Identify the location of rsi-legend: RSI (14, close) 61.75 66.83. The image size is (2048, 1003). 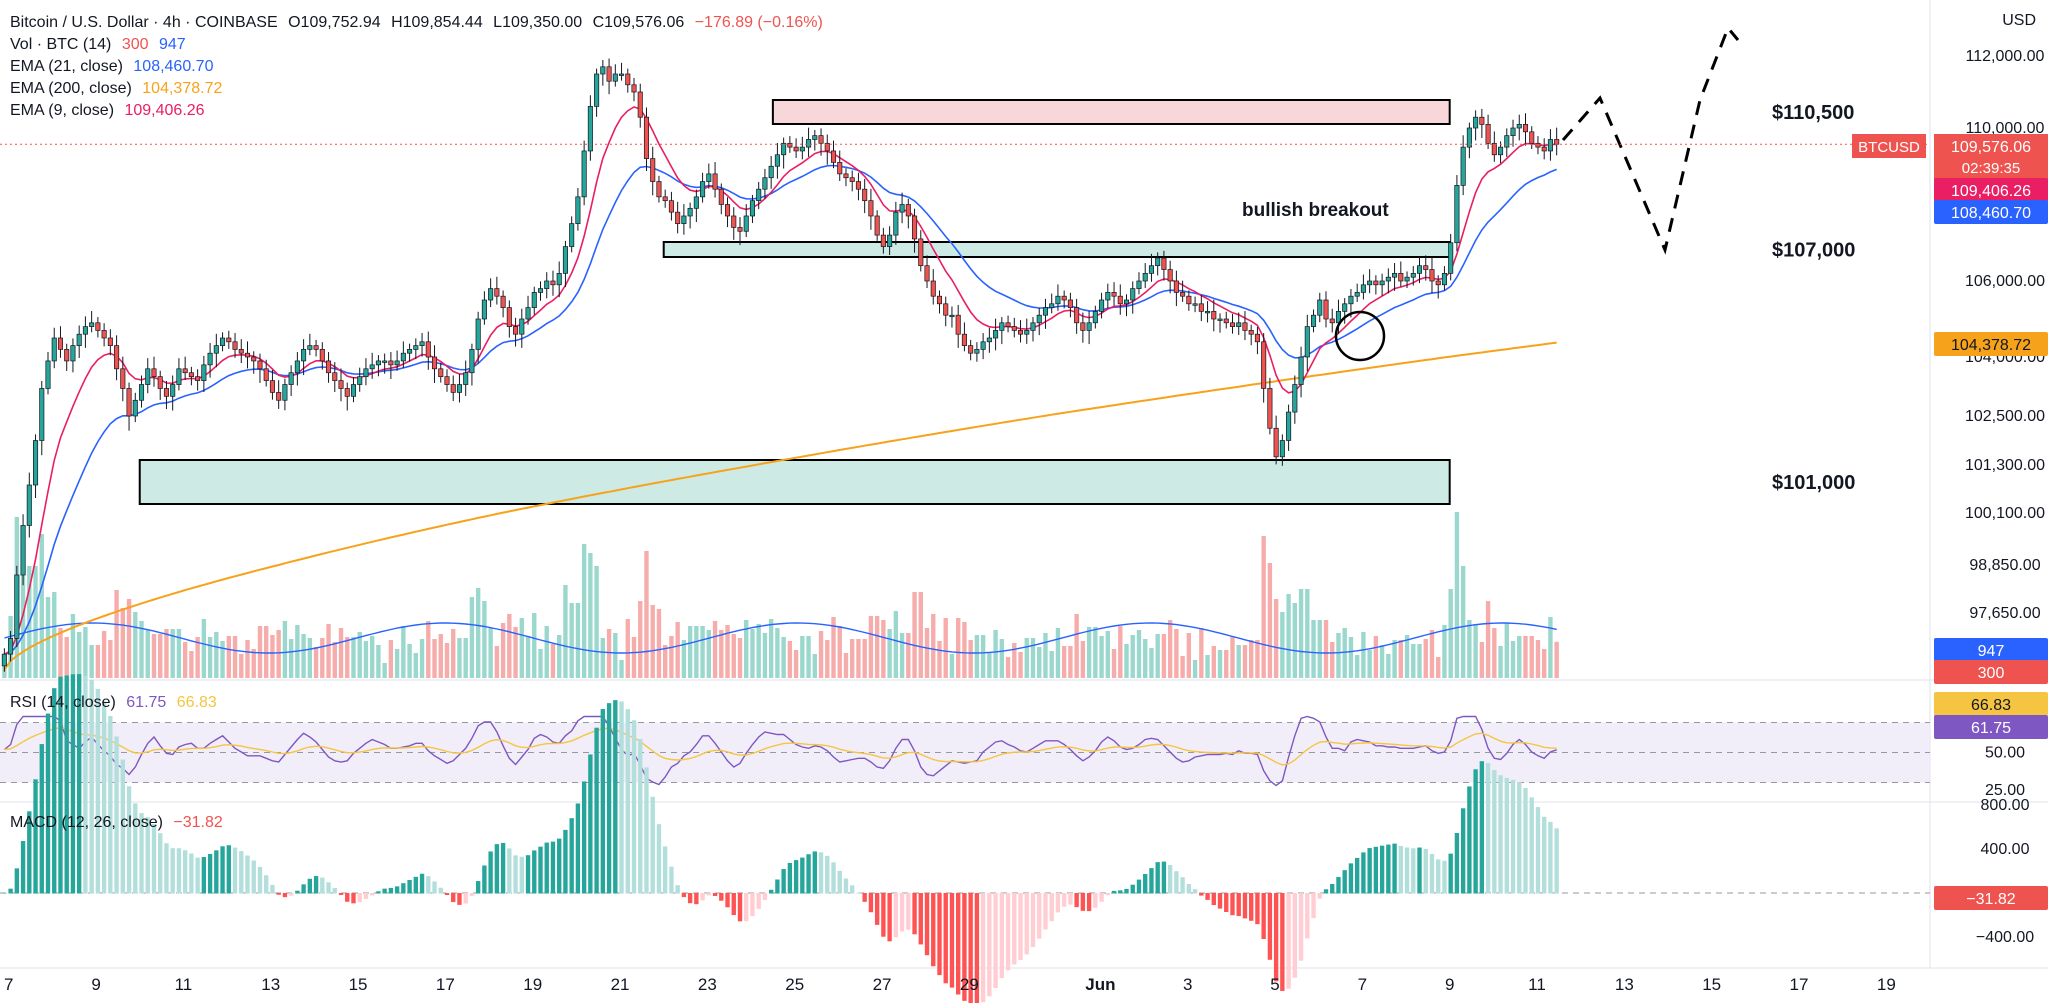
(116, 703).